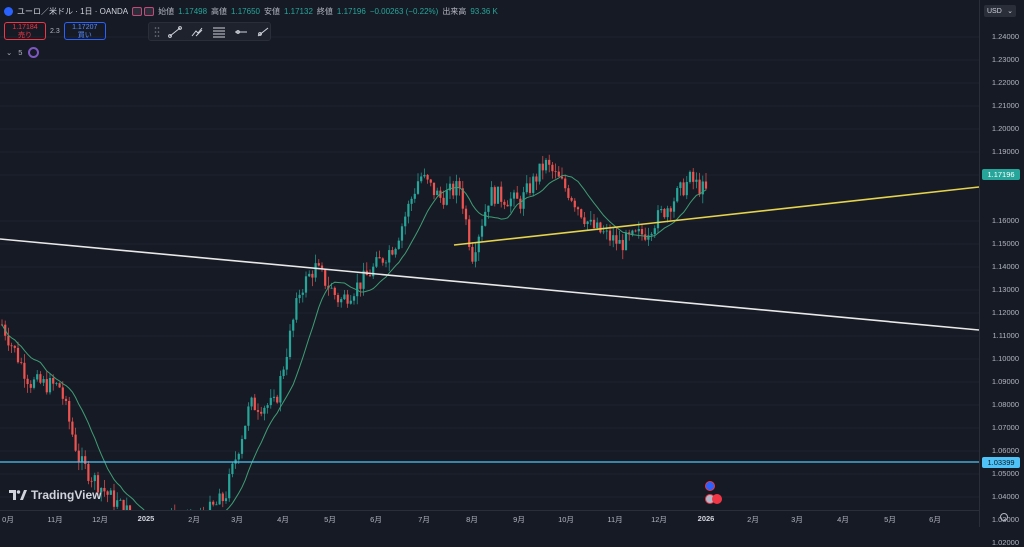 The width and height of the screenshot is (1024, 547). What do you see at coordinates (55, 495) in the screenshot?
I see `tradingview-logo: TradingView` at bounding box center [55, 495].